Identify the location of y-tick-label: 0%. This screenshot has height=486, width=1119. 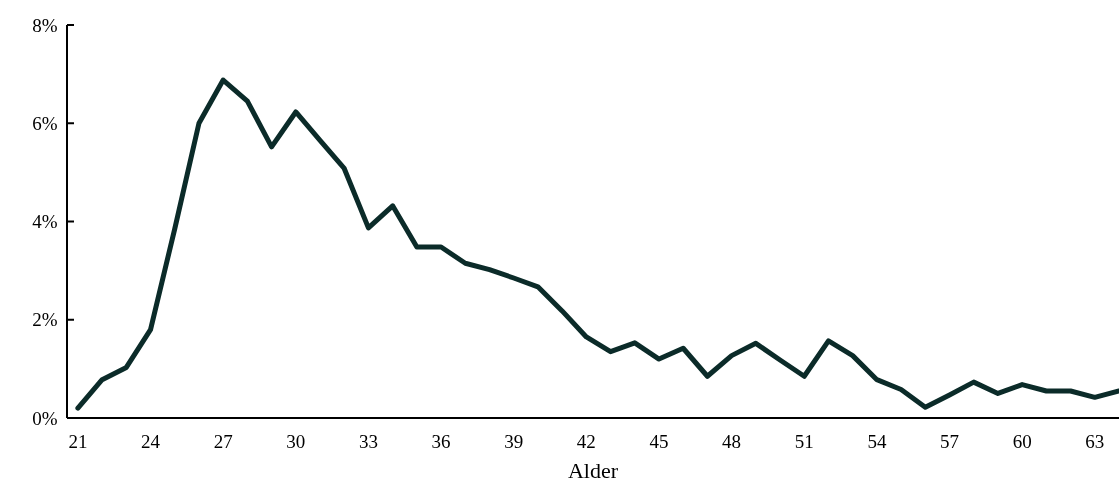
(45, 418).